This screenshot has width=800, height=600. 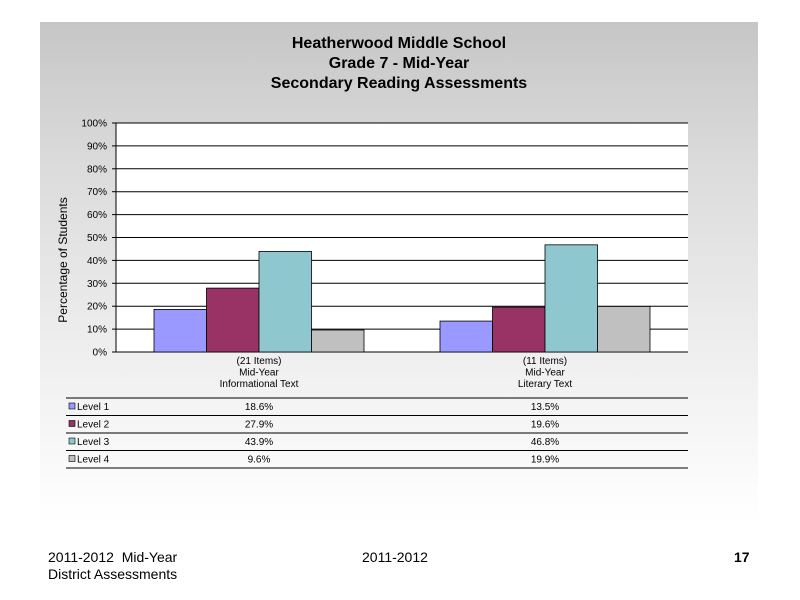 I want to click on table-value: 19.6%, so click(x=545, y=425).